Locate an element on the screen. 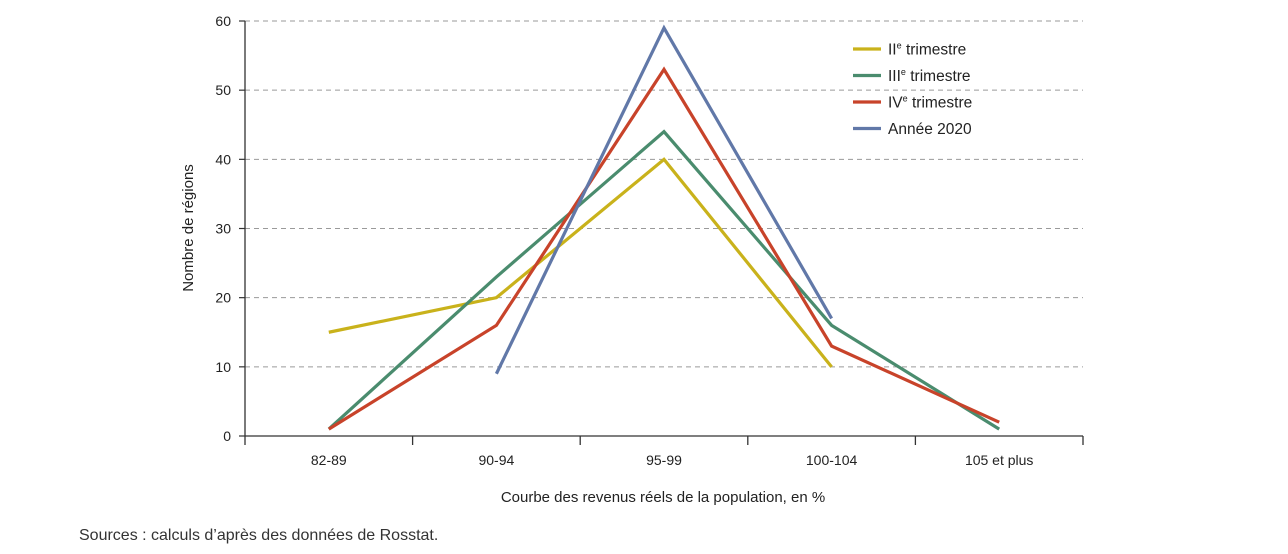 The height and width of the screenshot is (554, 1288). legend-label: IIIe trimestre is located at coordinates (929, 76).